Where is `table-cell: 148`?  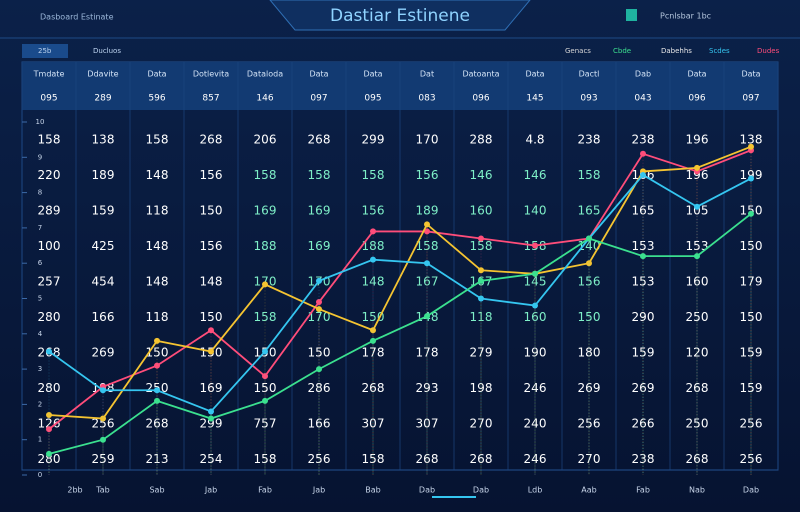 table-cell: 148 is located at coordinates (211, 282).